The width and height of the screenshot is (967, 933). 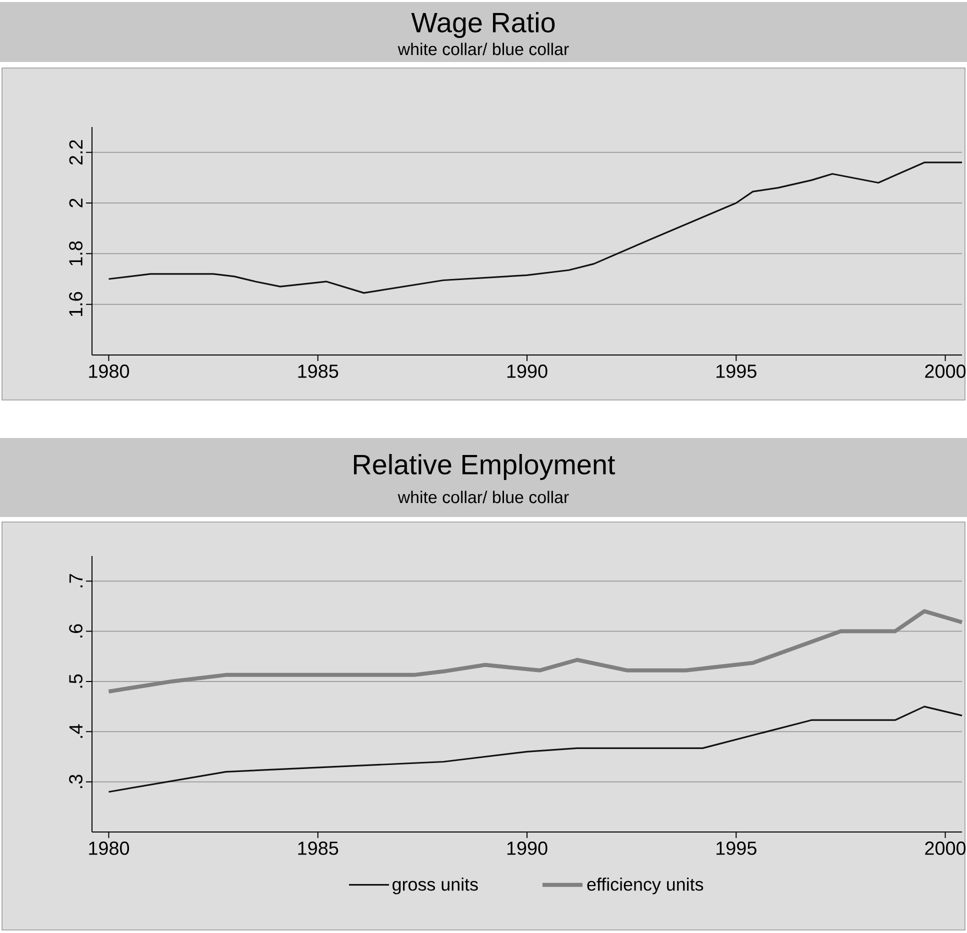 What do you see at coordinates (75, 681) in the screenshot?
I see `y-tick-label: .5` at bounding box center [75, 681].